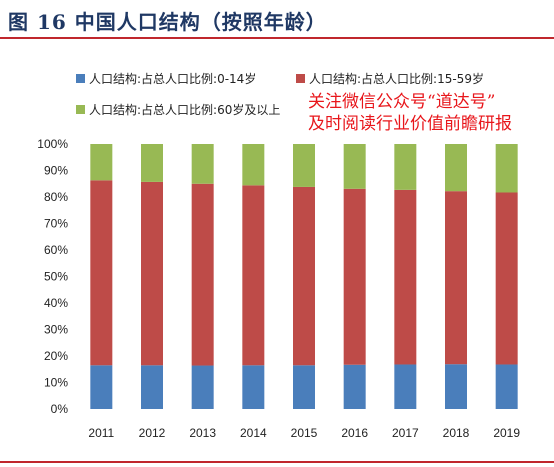  What do you see at coordinates (60, 409) in the screenshot?
I see `y-tick-0pct: 0%` at bounding box center [60, 409].